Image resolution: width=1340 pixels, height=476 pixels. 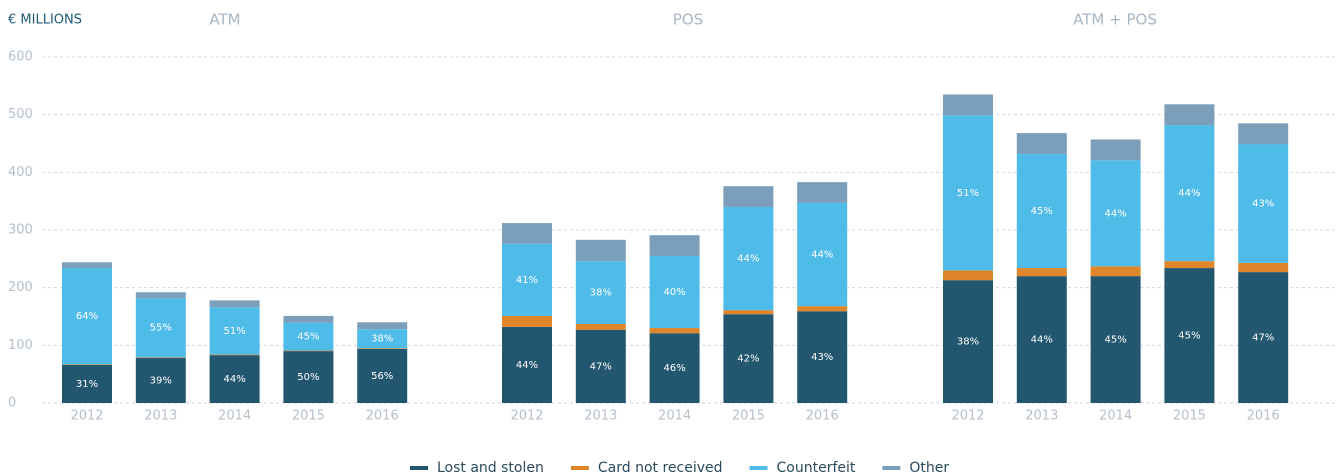 What do you see at coordinates (929, 468) in the screenshot?
I see `legend-label: Other` at bounding box center [929, 468].